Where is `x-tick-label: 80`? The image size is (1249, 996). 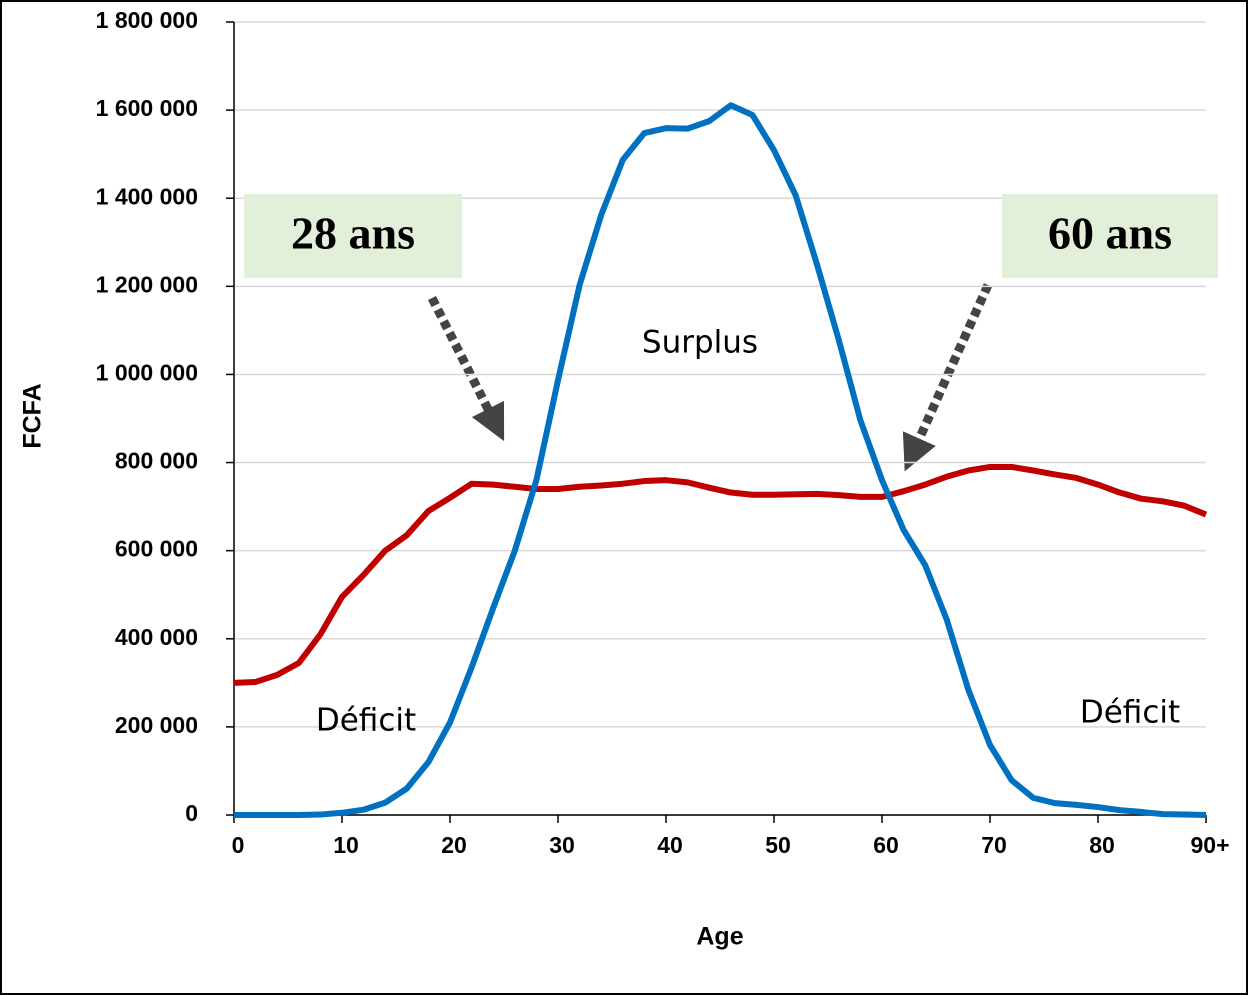 x-tick-label: 80 is located at coordinates (1102, 845).